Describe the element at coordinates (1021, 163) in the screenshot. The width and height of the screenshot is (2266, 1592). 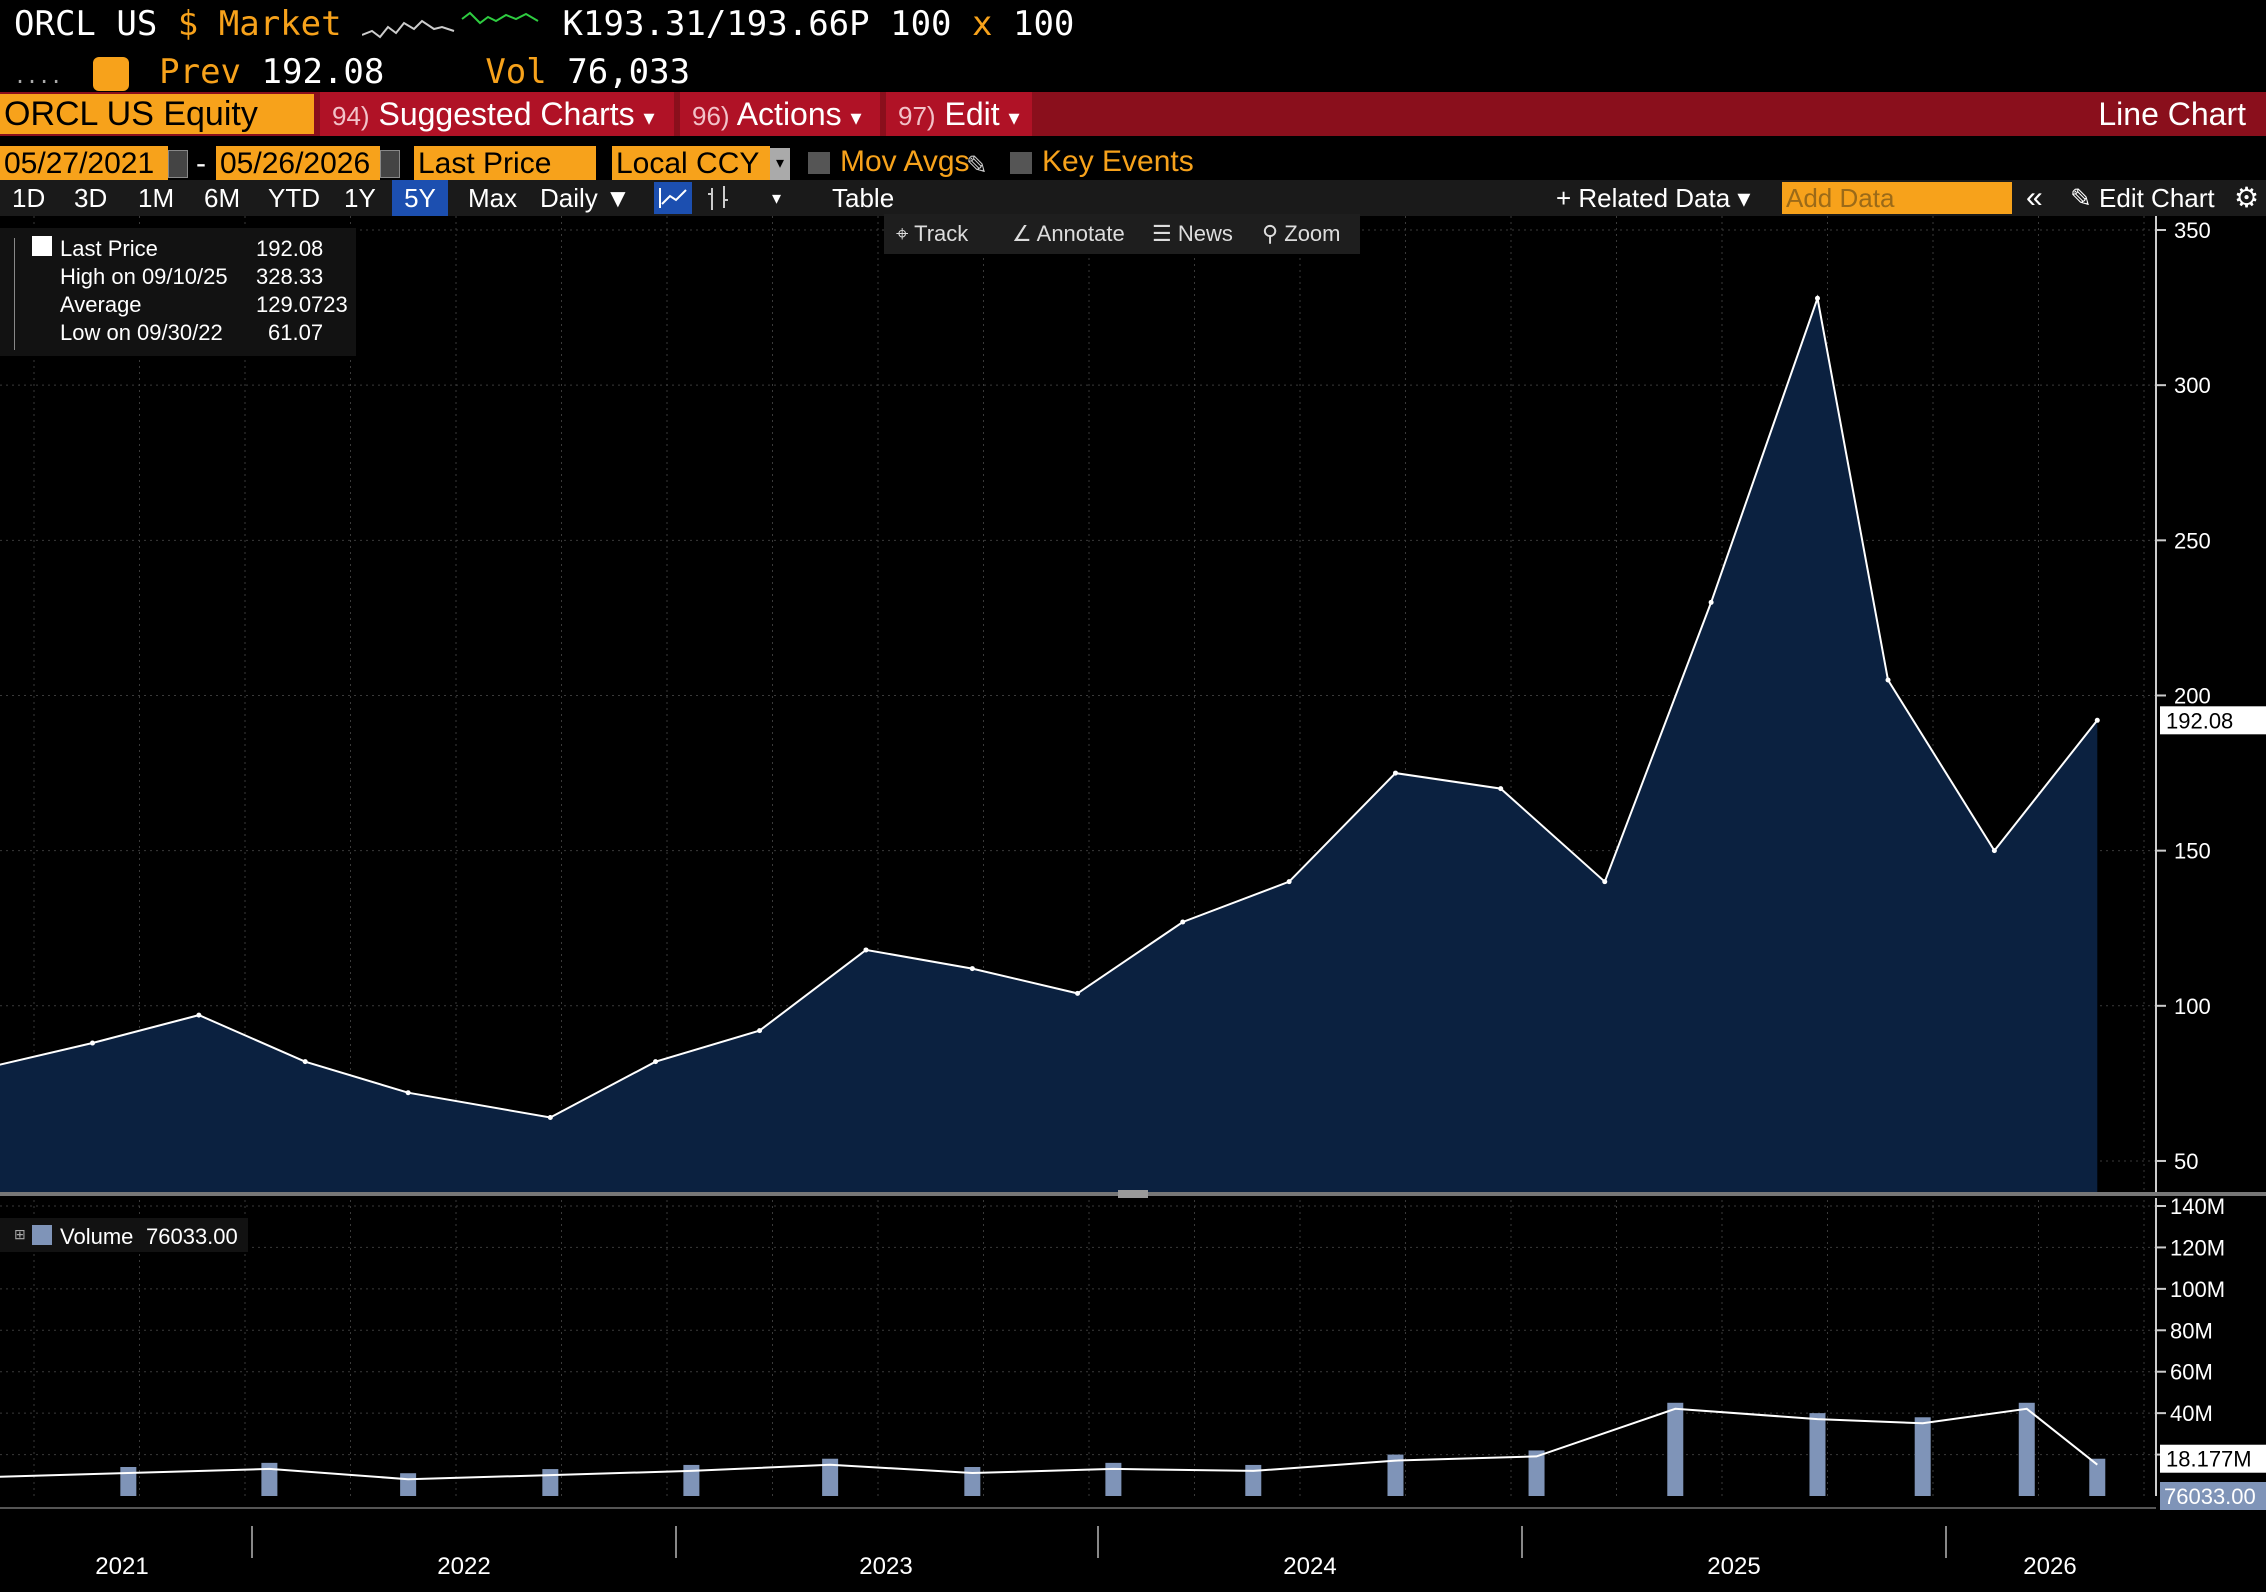
I see `key-events-checkbox` at that location.